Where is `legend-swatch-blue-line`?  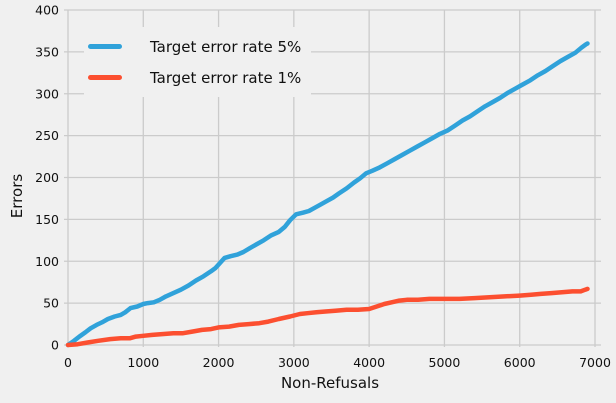
legend-swatch-blue-line is located at coordinates (105, 46).